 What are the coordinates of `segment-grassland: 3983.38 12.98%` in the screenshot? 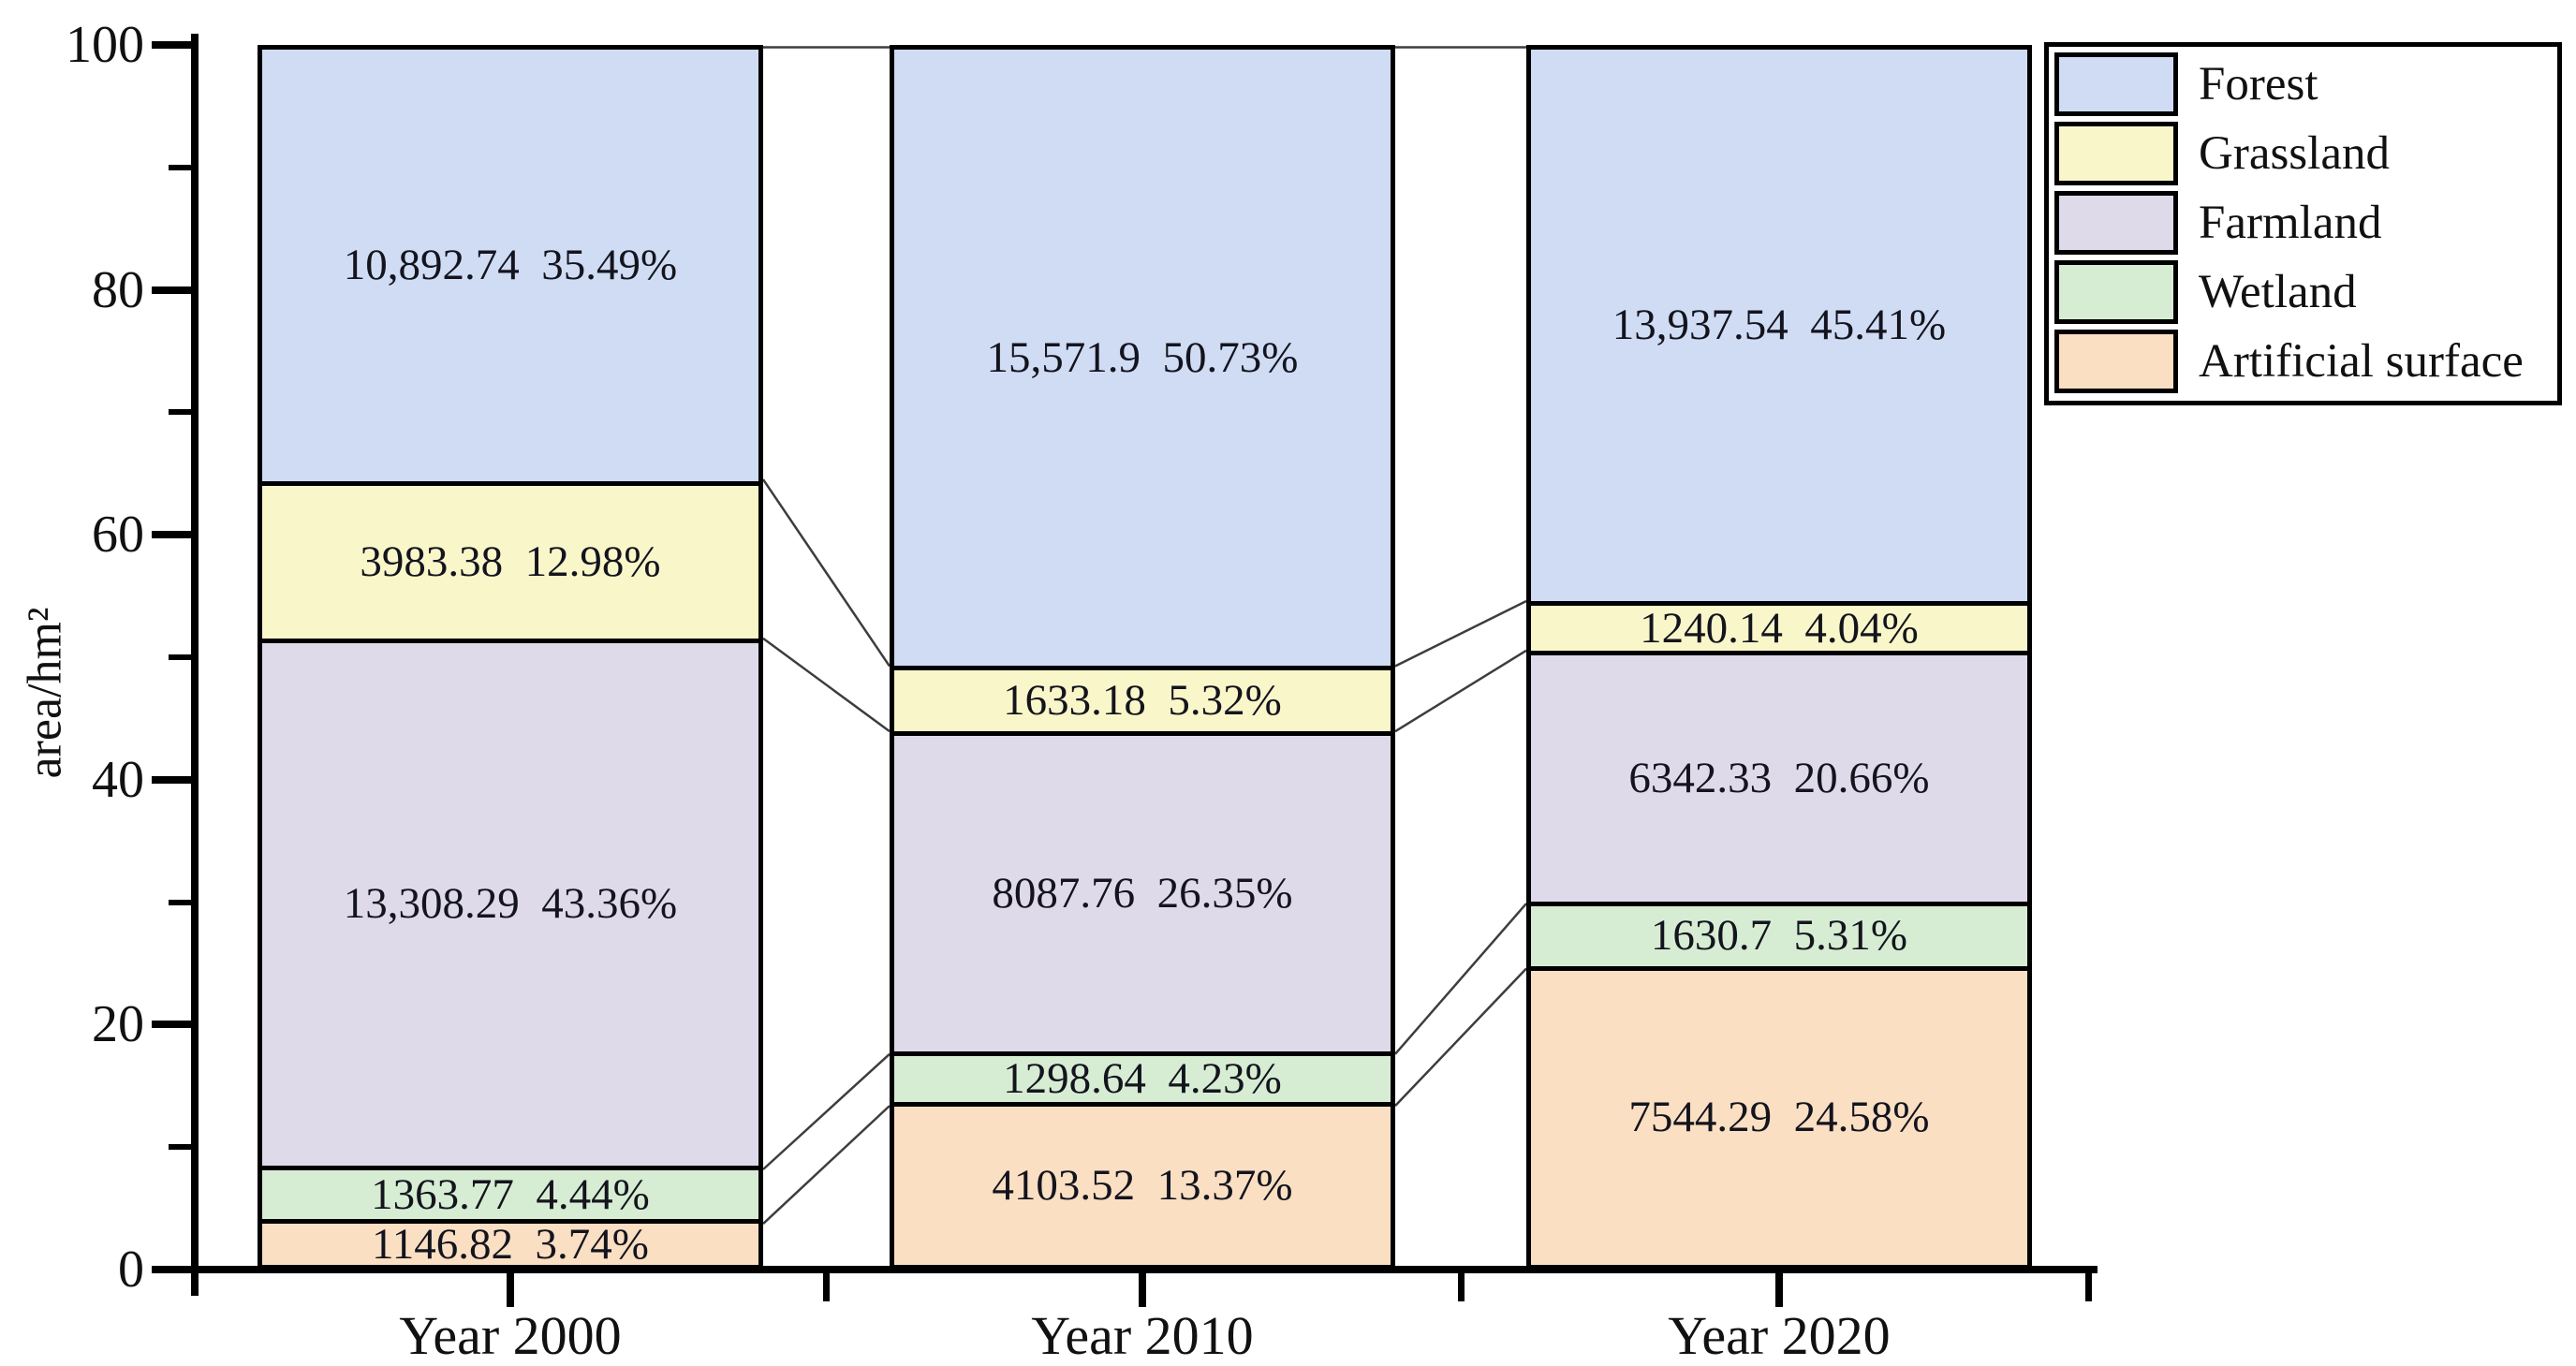 It's located at (510, 559).